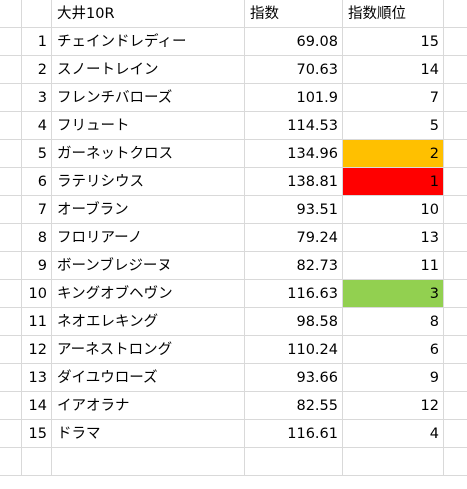 This screenshot has height=489, width=467. Describe the element at coordinates (294, 294) in the screenshot. I see `index-value-cell: 116.63` at that location.